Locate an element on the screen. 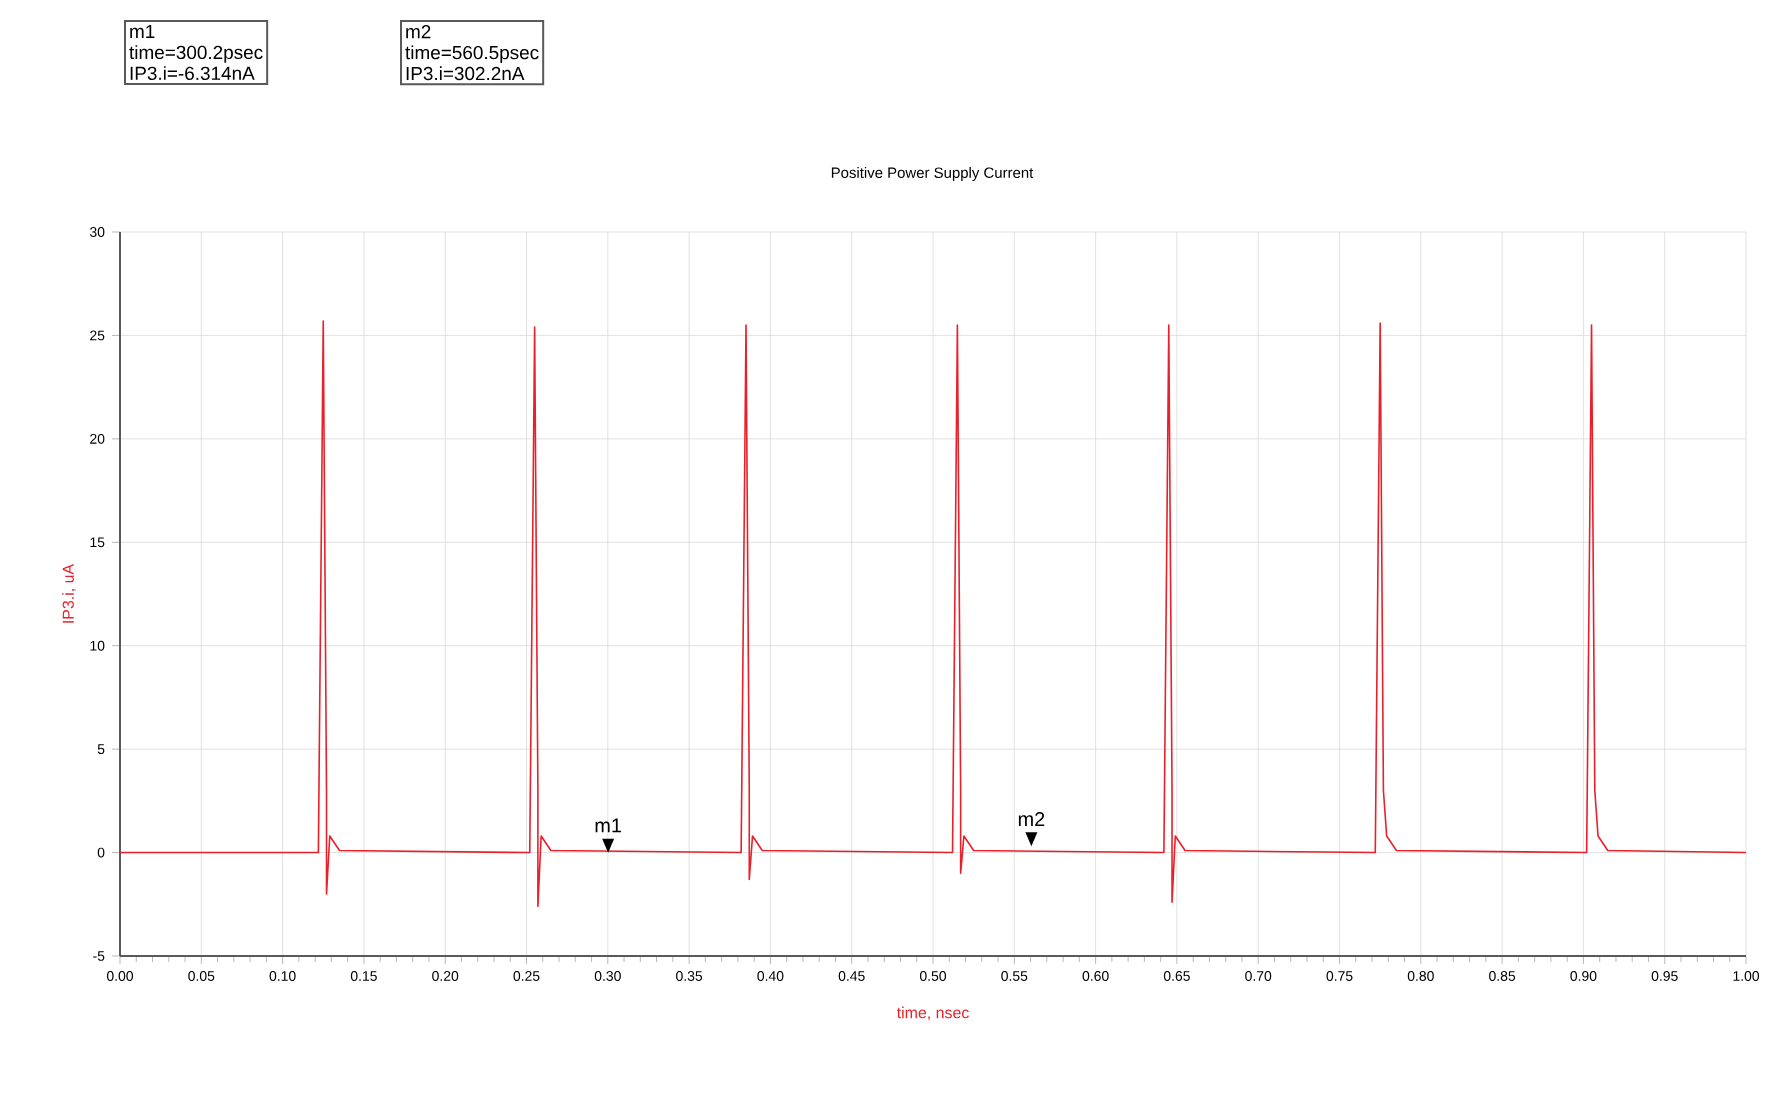  text: IP3.i=-6.314nA is located at coordinates (192, 73).